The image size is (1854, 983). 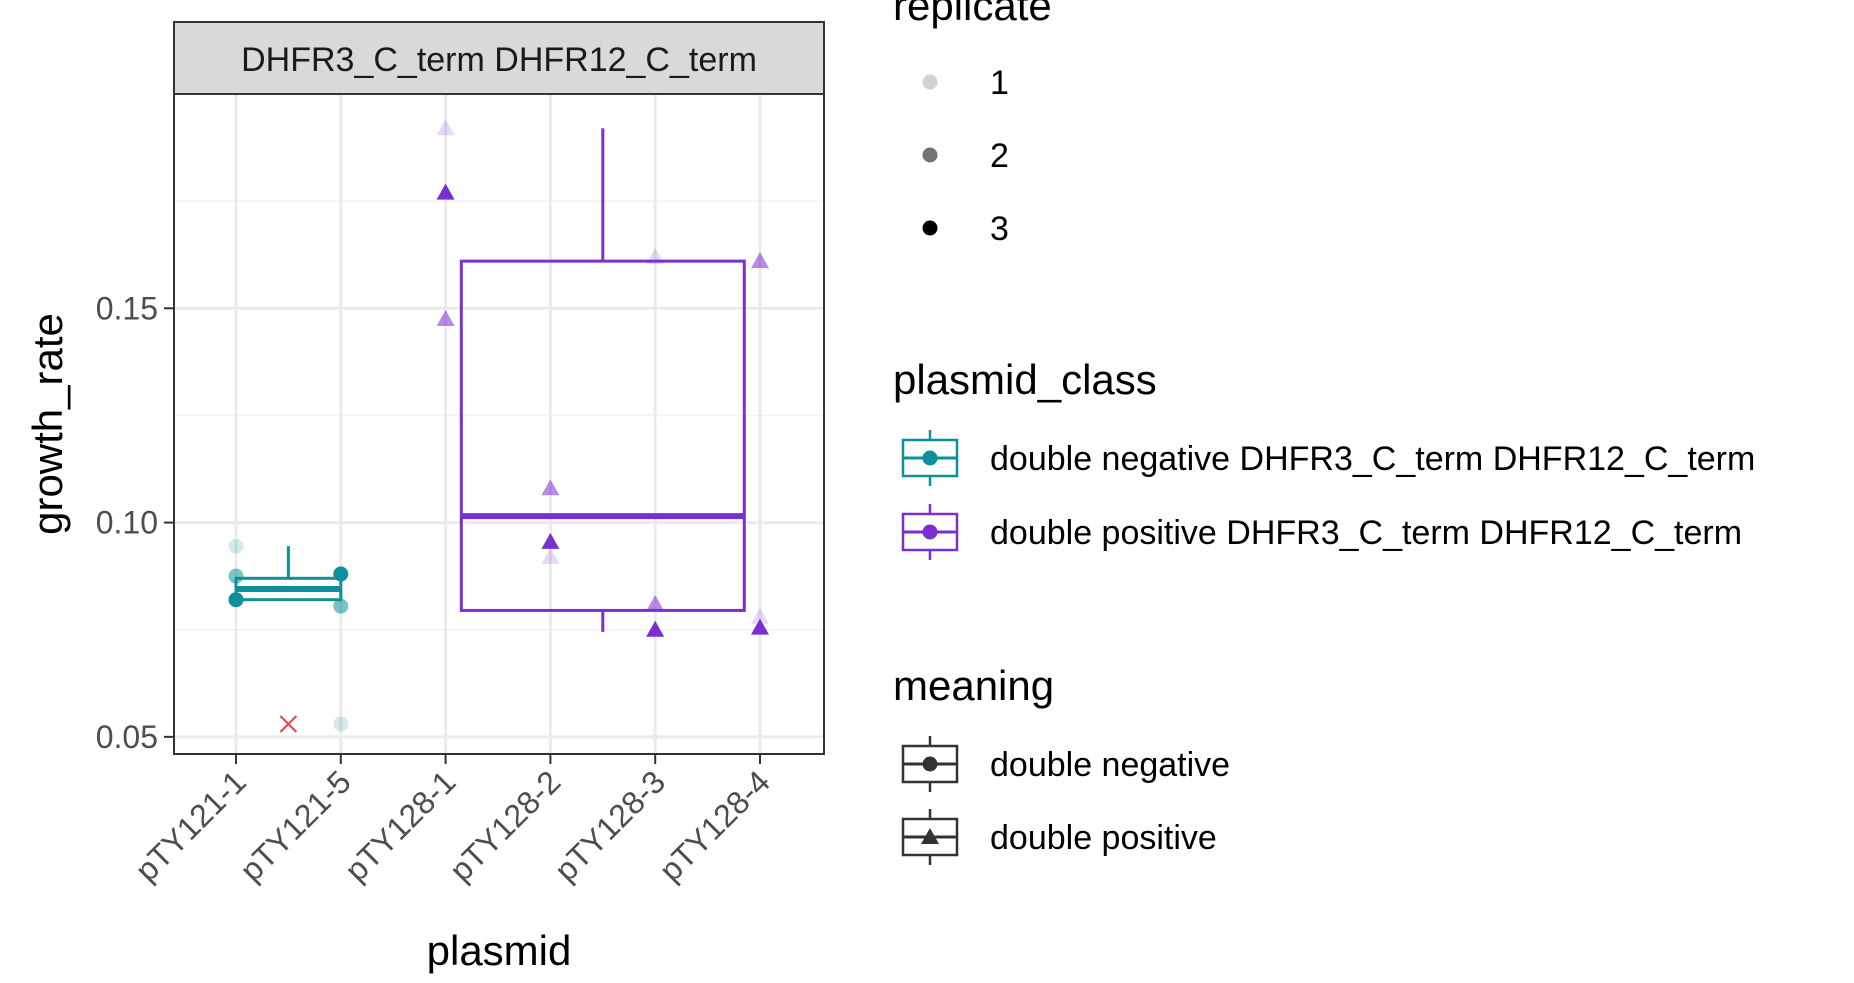 I want to click on y-tick-label: 0.10, so click(x=127, y=523).